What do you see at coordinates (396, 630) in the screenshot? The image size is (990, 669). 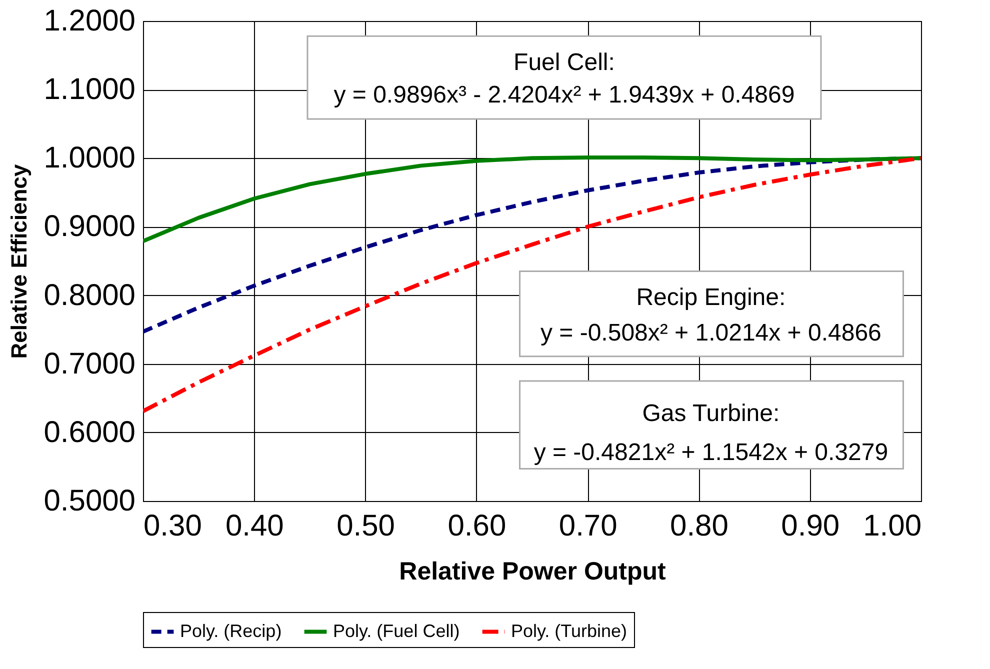 I see `legend-label: Poly. (Fuel Cell)` at bounding box center [396, 630].